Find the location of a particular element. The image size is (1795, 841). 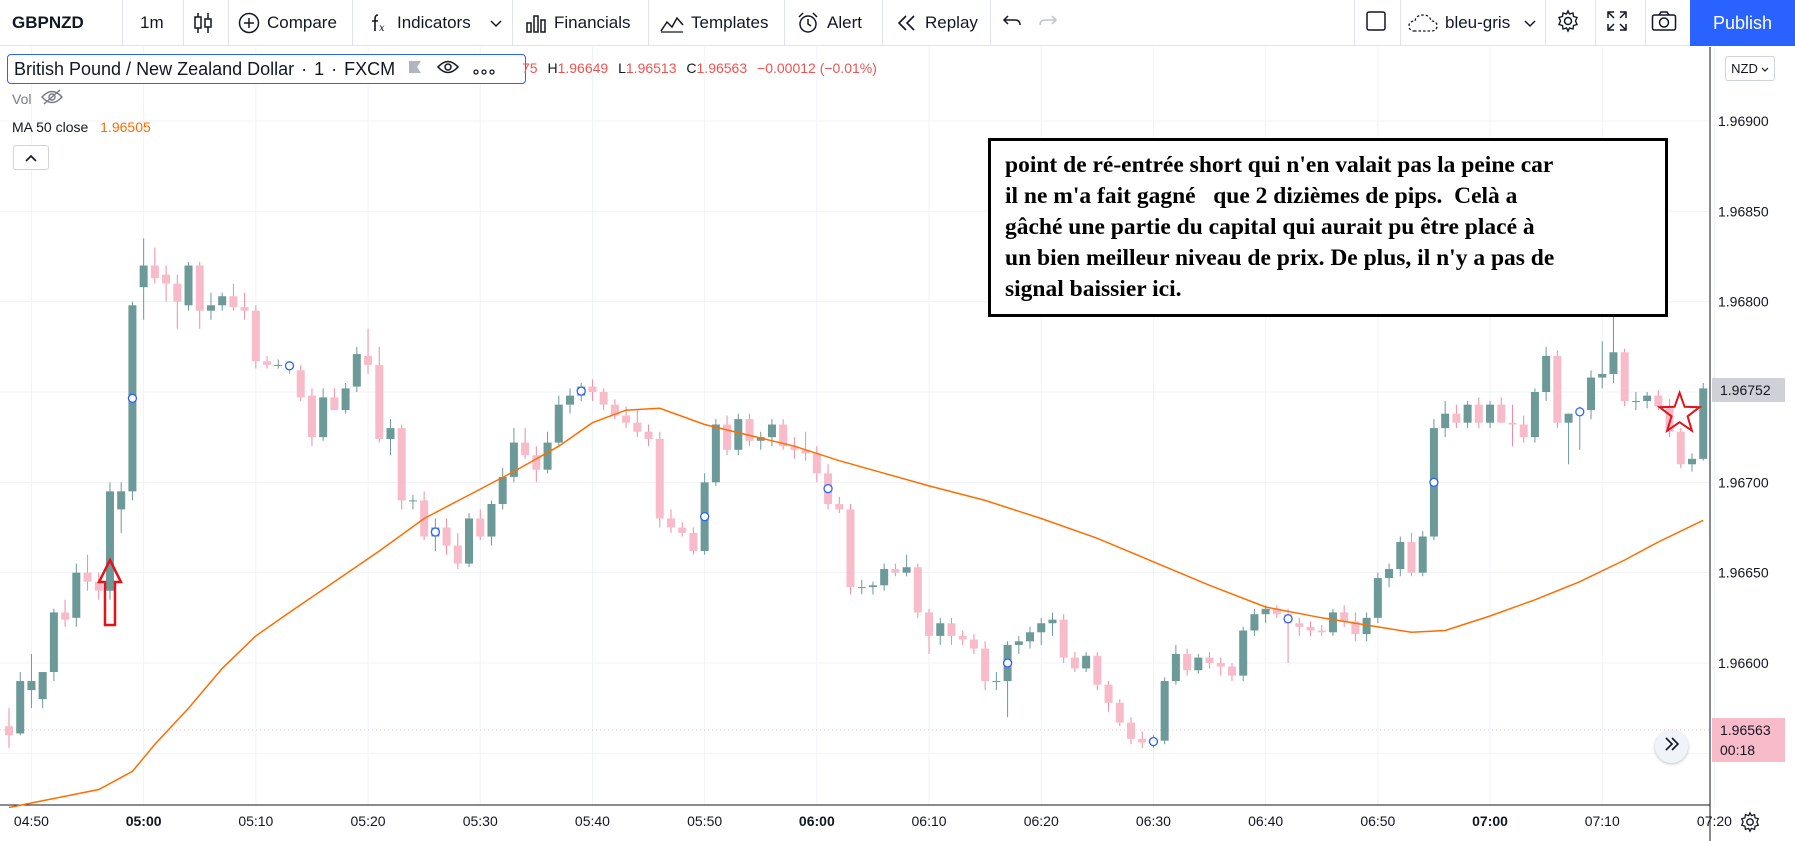

publish-button: Publish is located at coordinates (1742, 23).